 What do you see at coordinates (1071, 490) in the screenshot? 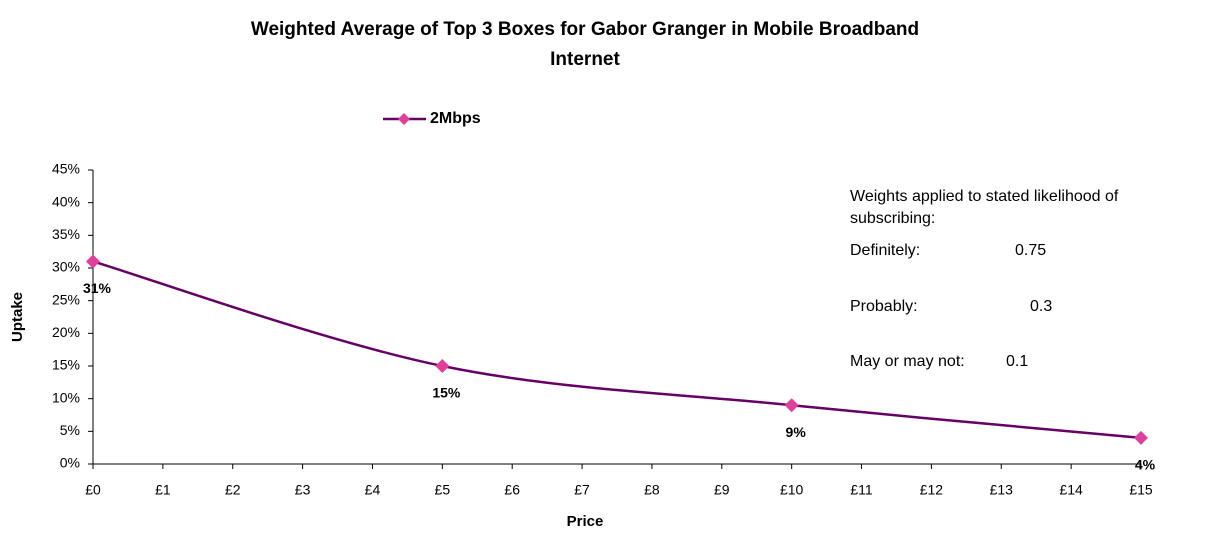
I see `x-tick-label: £14` at bounding box center [1071, 490].